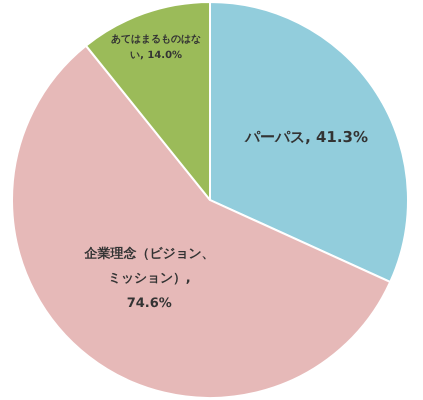 This screenshot has width=423, height=400. Describe the element at coordinates (156, 47) in the screenshot. I see `slice-label: あてはまるものはない, 14.0%` at that location.